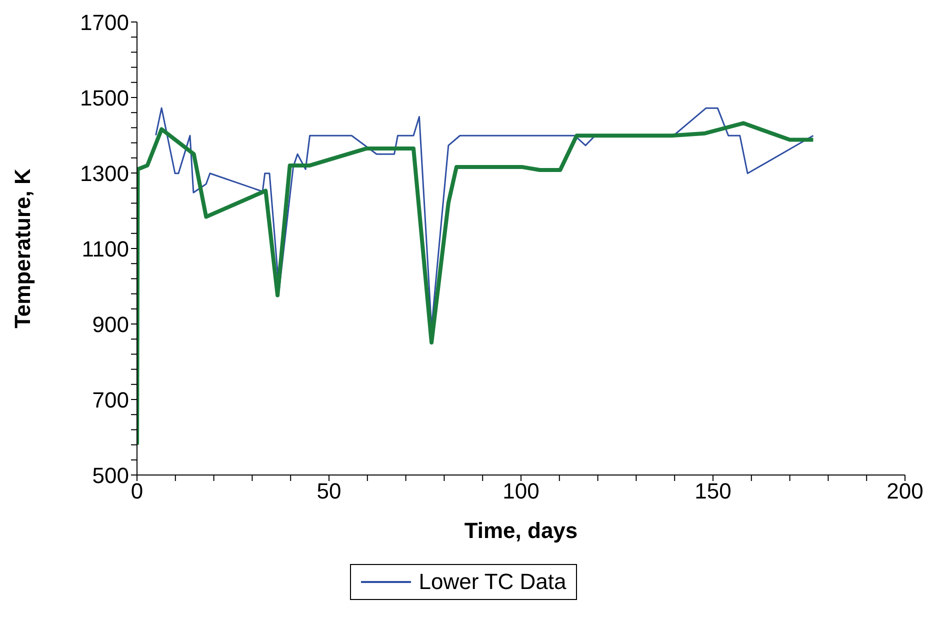  I want to click on y-tick-label: 700, so click(110, 399).